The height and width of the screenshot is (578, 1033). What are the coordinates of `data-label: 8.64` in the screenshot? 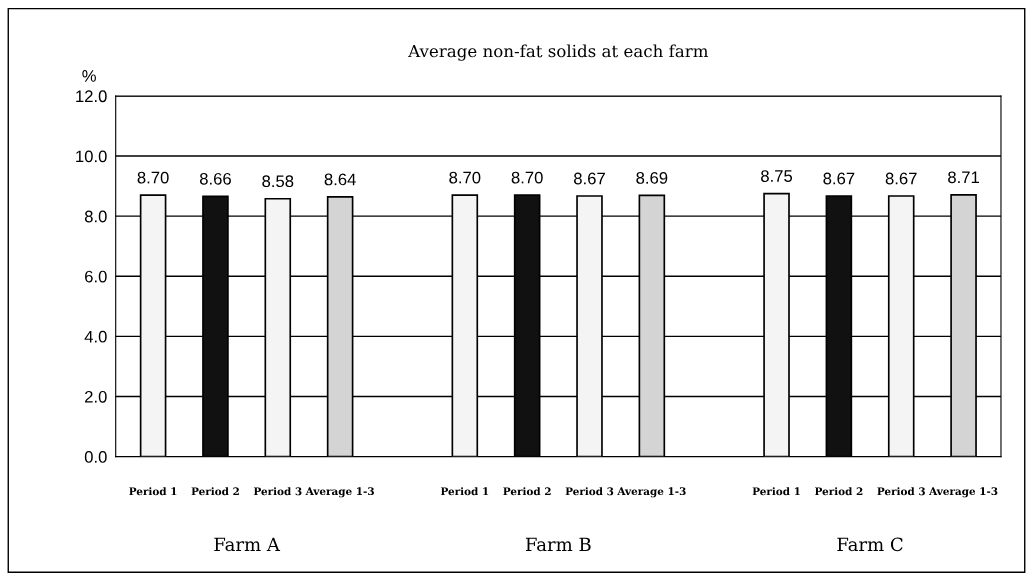 It's located at (340, 179).